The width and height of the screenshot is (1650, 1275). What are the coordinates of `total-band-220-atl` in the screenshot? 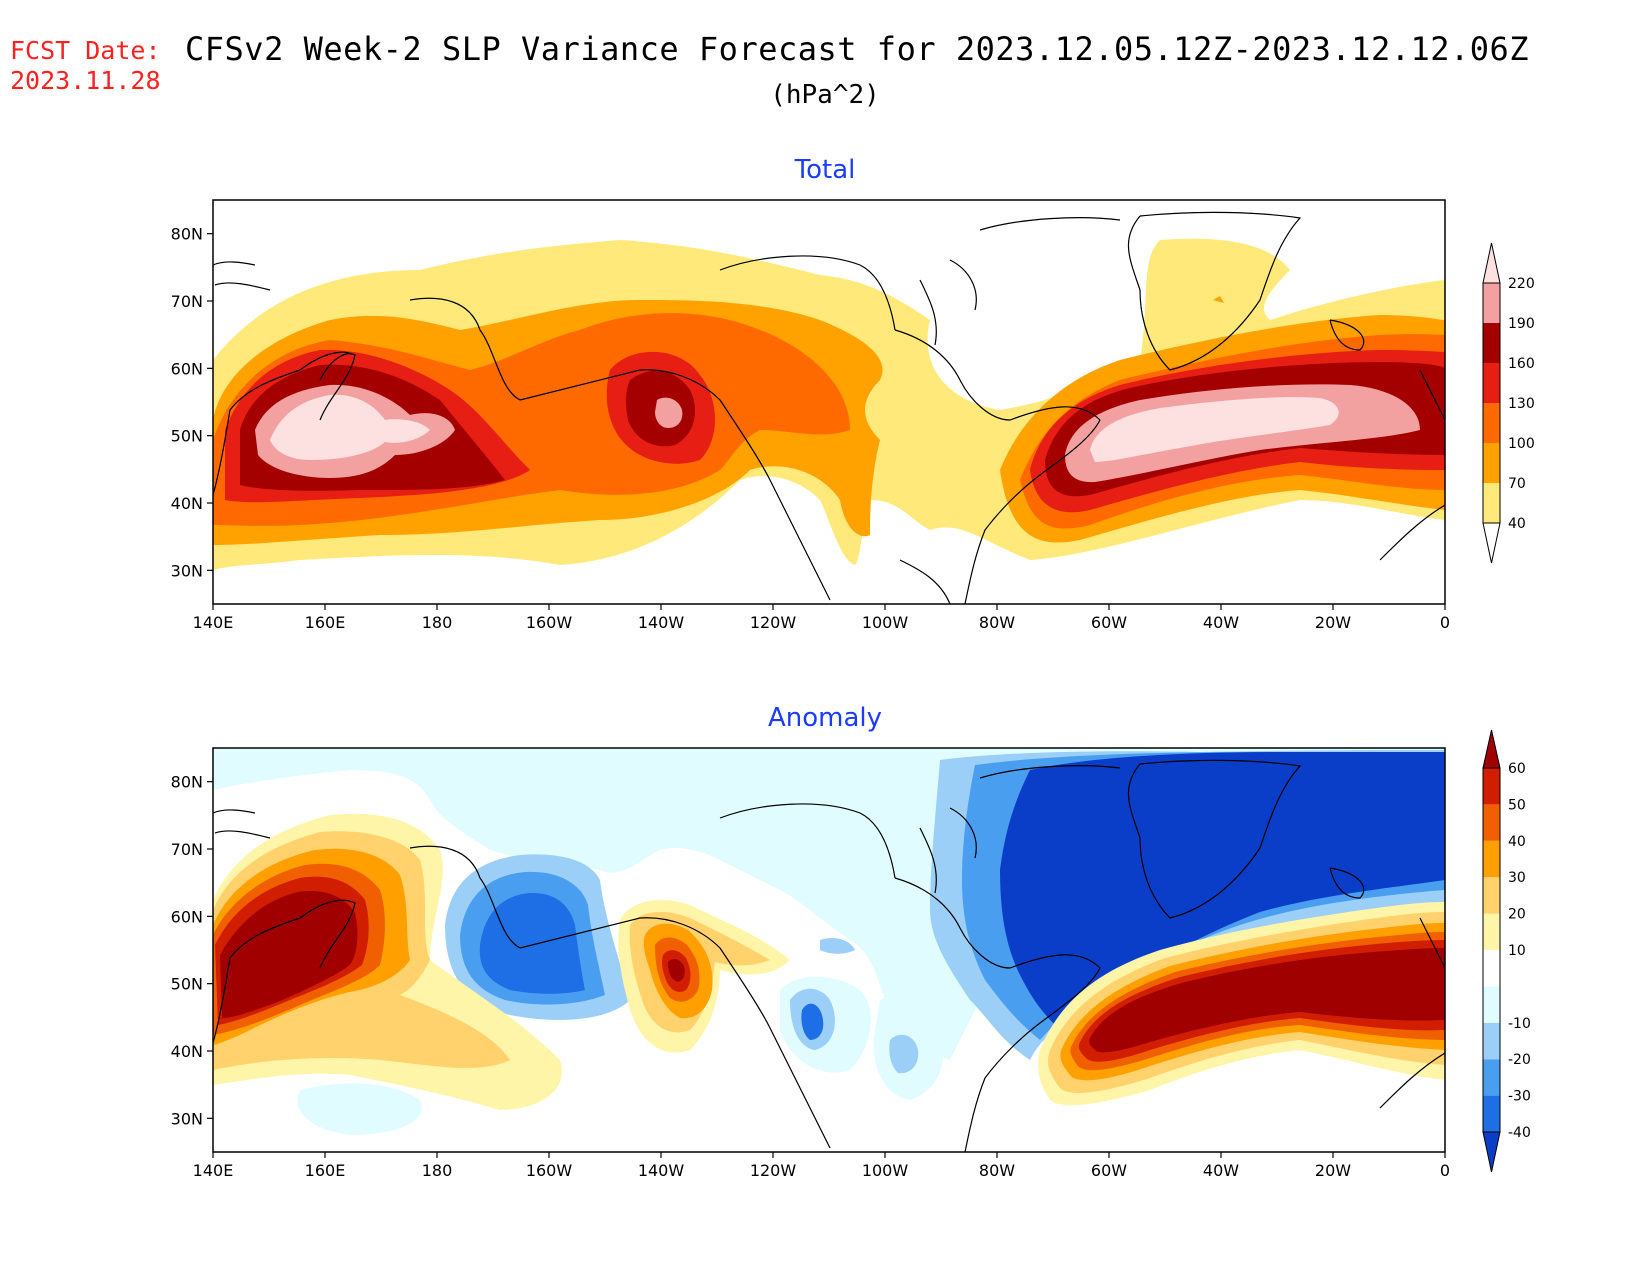 It's located at (1214, 429).